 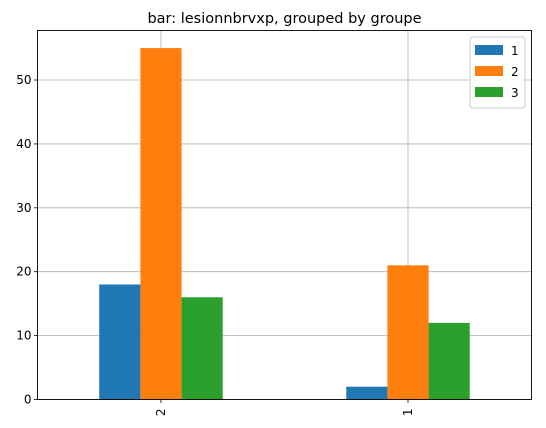 What do you see at coordinates (23, 336) in the screenshot?
I see `y-tick-label: 10` at bounding box center [23, 336].